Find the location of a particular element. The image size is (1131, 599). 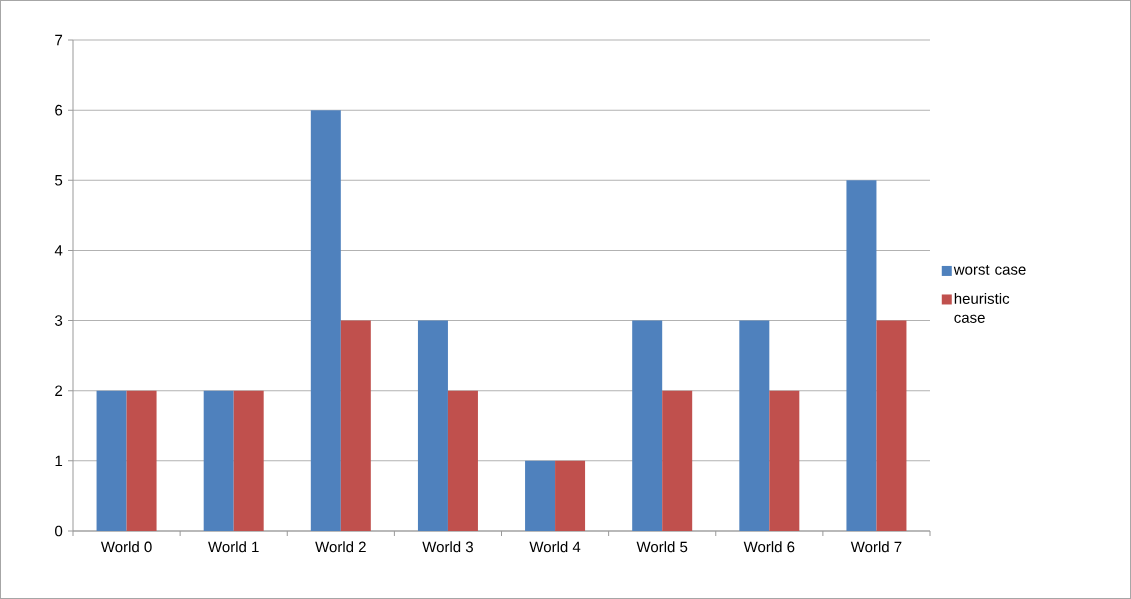

x-tick-label: World 6 is located at coordinates (769, 547).